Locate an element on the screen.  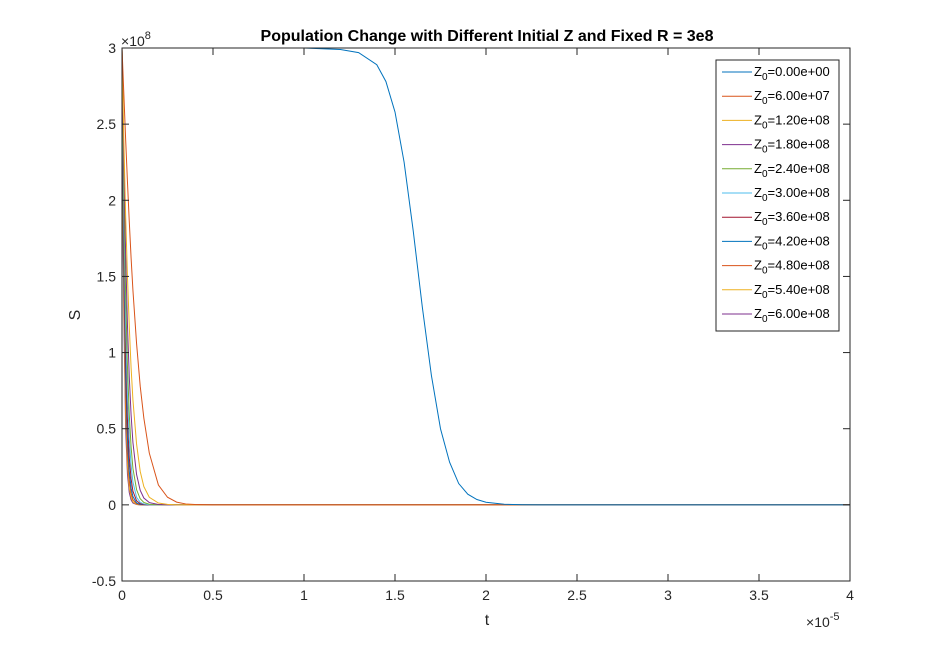
legend-entry-label: Z0=6.00e+07 is located at coordinates (792, 97).